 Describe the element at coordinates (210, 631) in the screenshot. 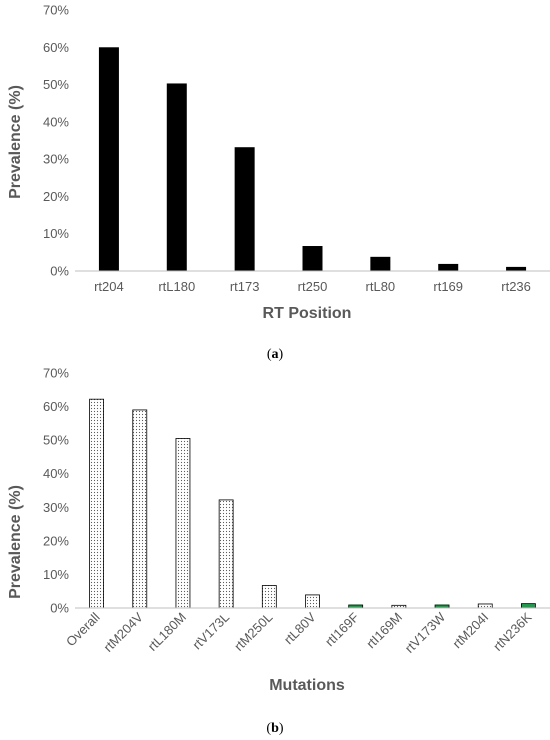

I see `x-tick-label: rtV173L` at that location.